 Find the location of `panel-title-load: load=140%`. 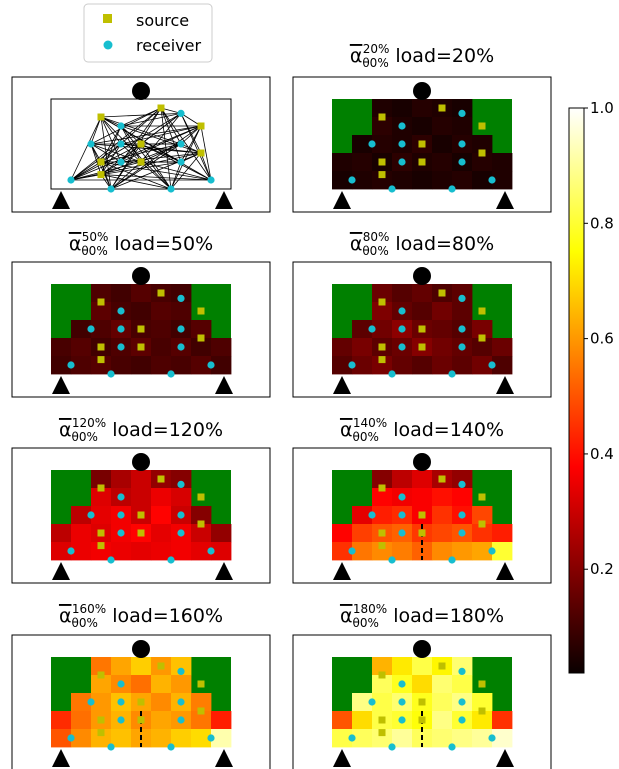

panel-title-load: load=140% is located at coordinates (448, 430).